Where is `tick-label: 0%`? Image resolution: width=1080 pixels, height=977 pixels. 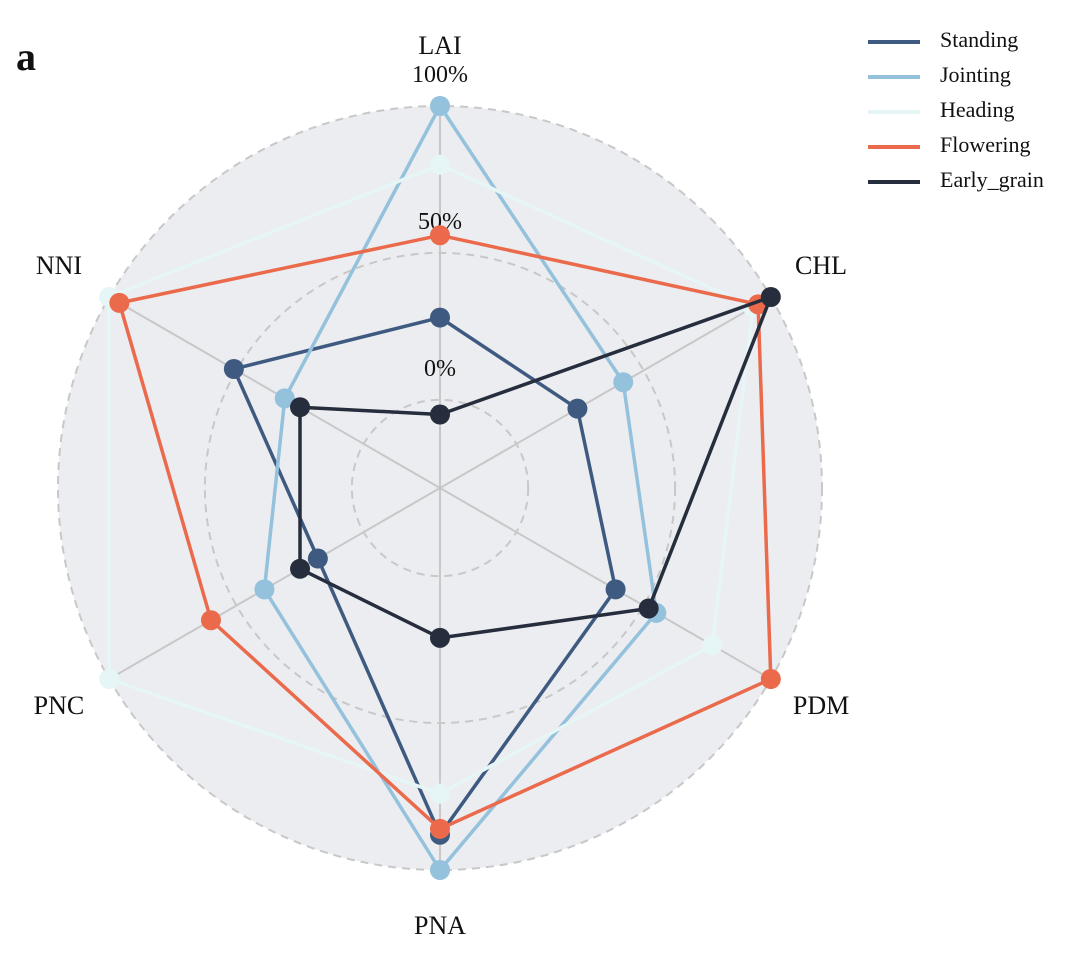
tick-label: 0% is located at coordinates (440, 369).